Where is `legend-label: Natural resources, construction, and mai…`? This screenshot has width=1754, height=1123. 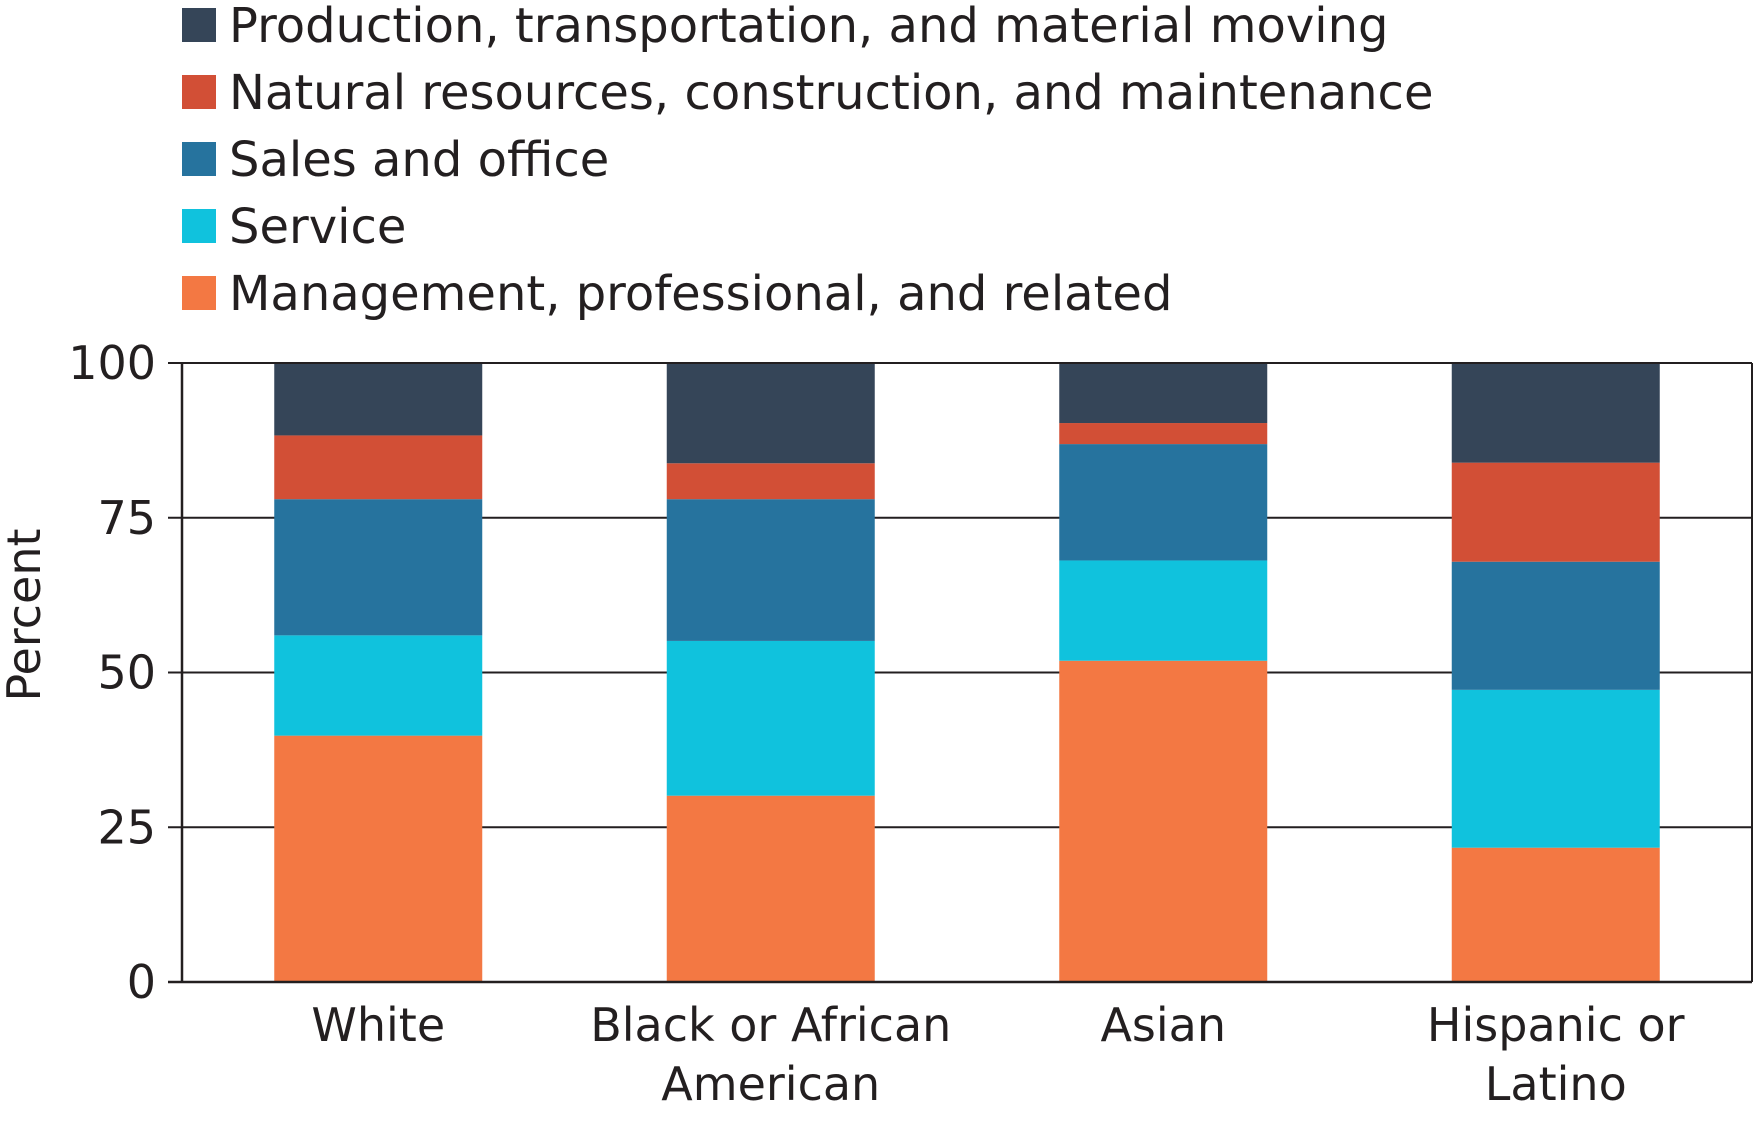
legend-label: Natural resources, construction, and mai… is located at coordinates (831, 93).